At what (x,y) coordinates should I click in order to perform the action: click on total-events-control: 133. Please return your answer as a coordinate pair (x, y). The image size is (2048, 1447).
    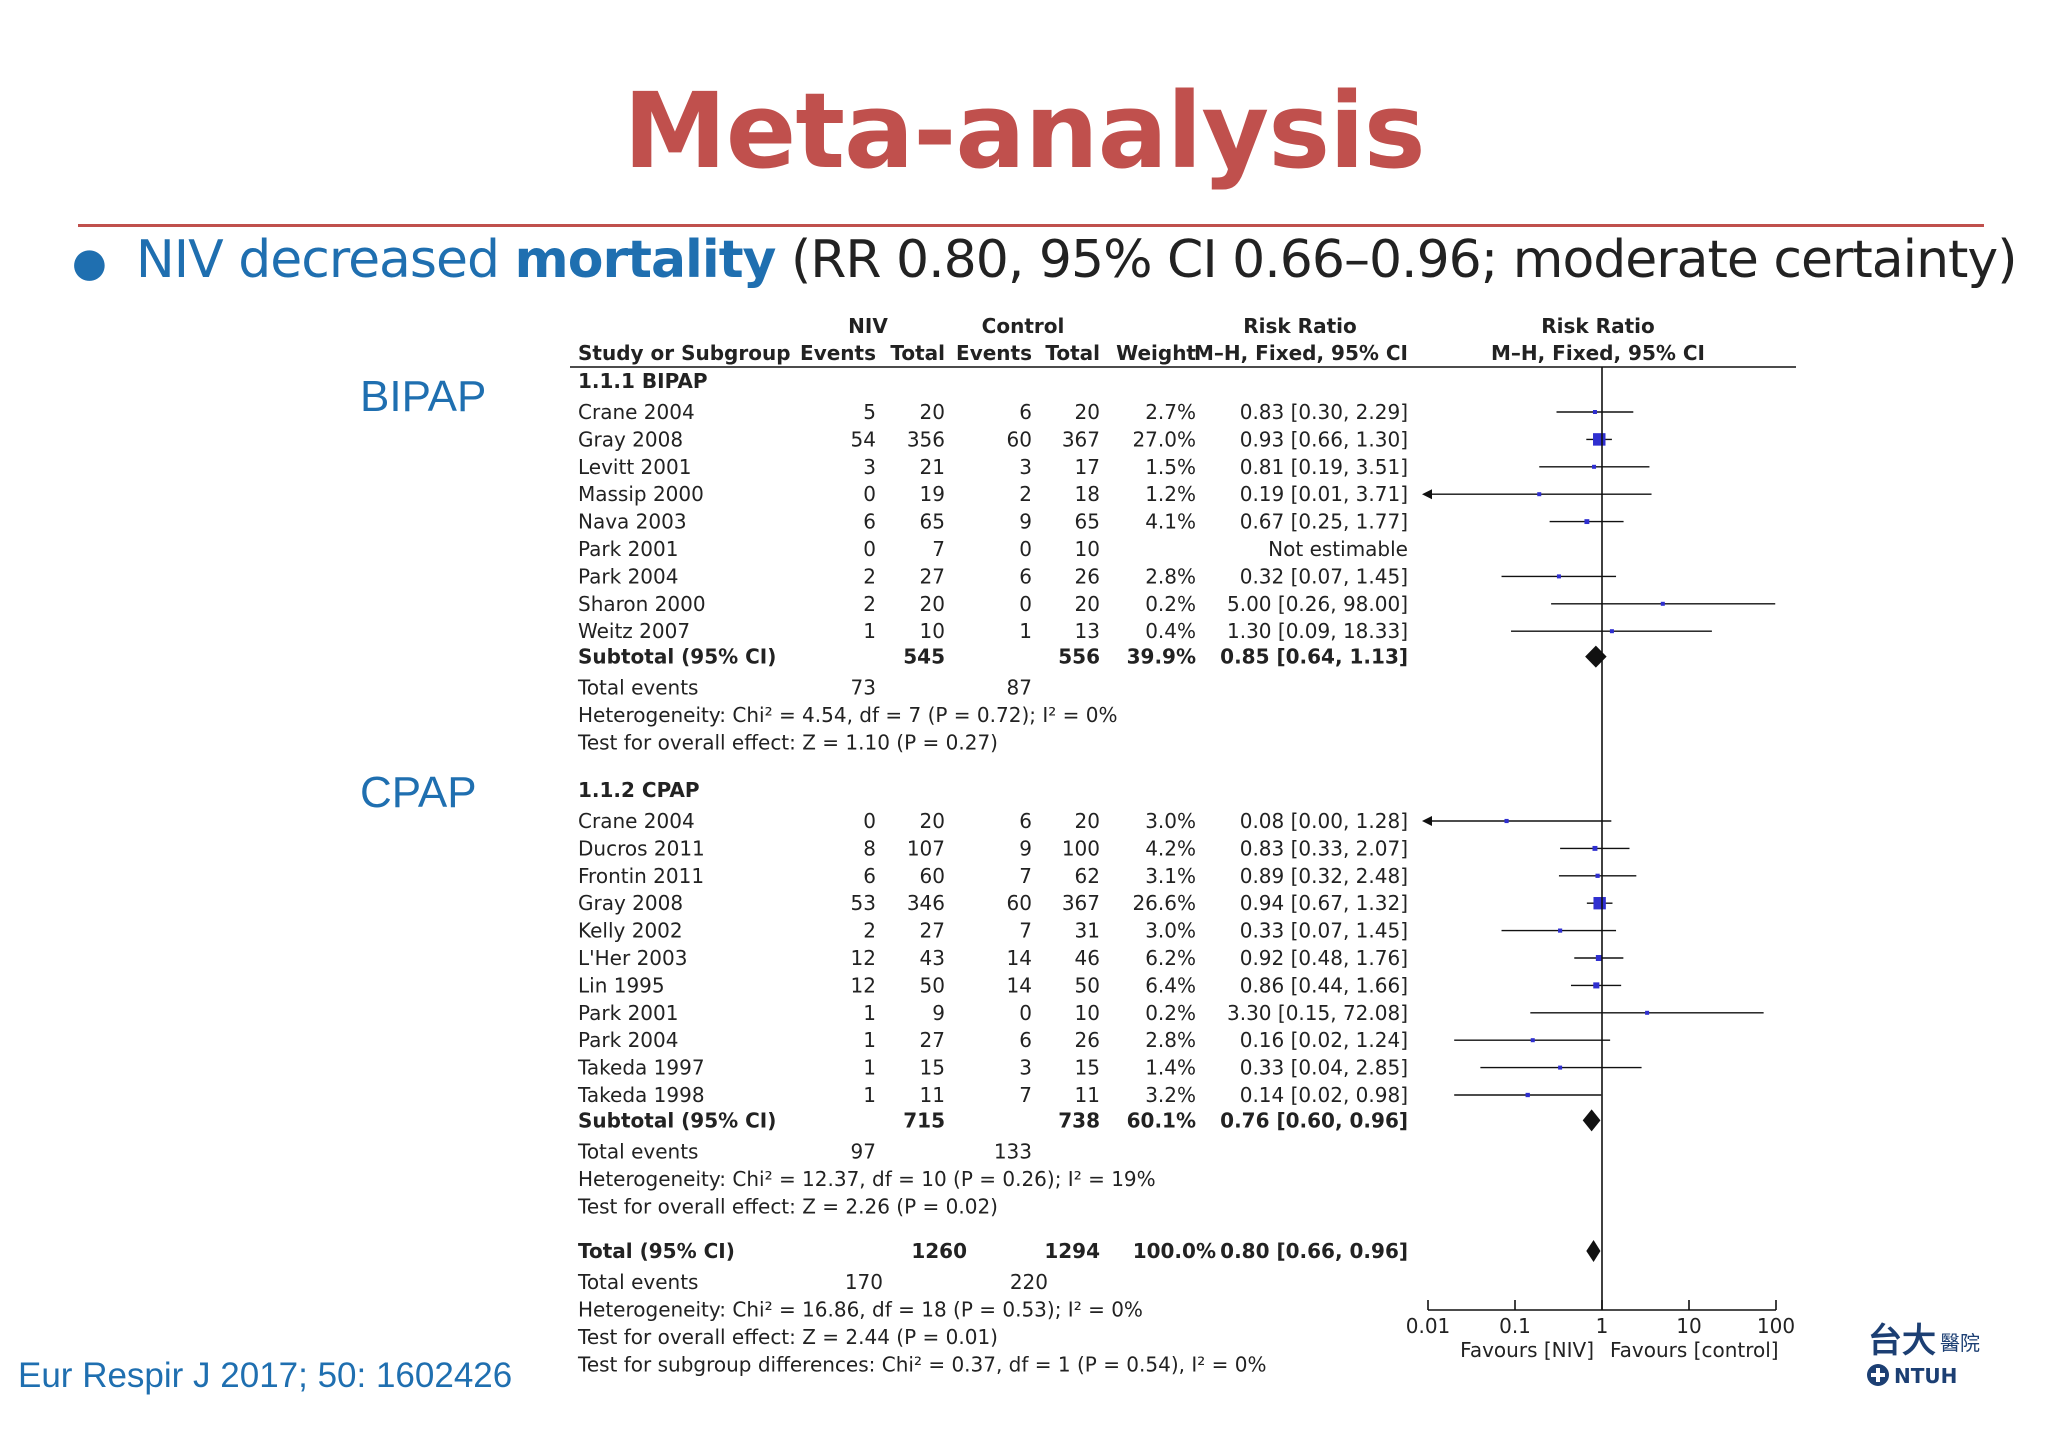
    Looking at the image, I should click on (1013, 1151).